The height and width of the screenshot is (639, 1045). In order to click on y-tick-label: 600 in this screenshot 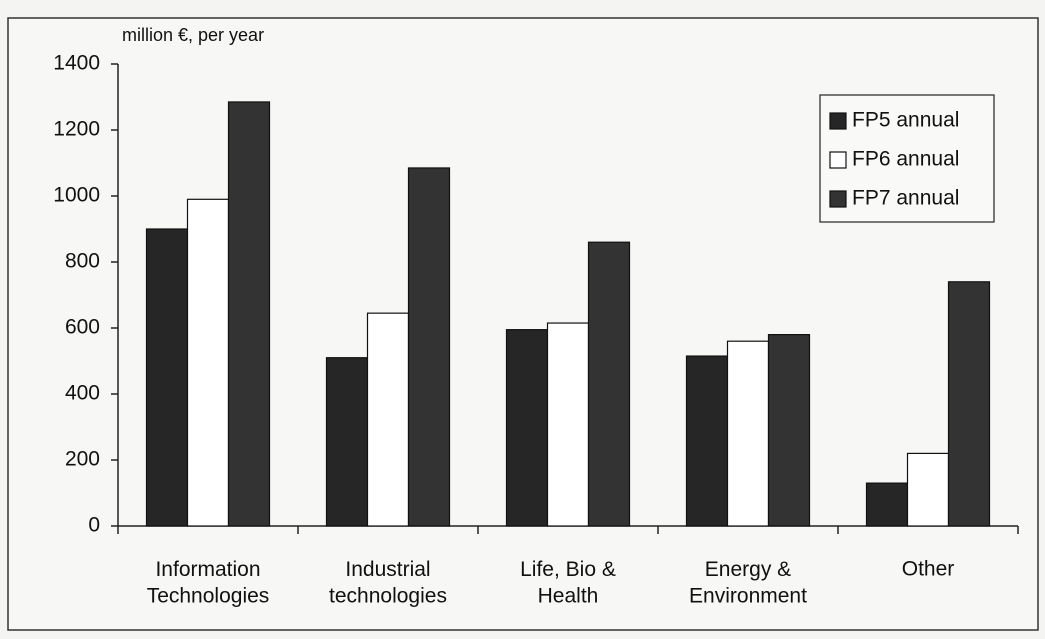, I will do `click(82, 327)`.